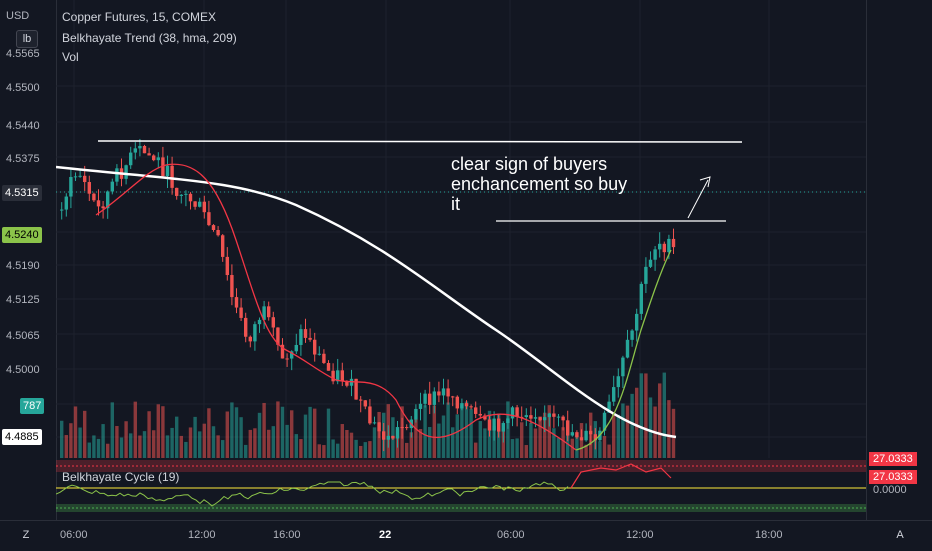 This screenshot has height=551, width=932. Describe the element at coordinates (623, 350) in the screenshot. I see `hma-line-green` at that location.